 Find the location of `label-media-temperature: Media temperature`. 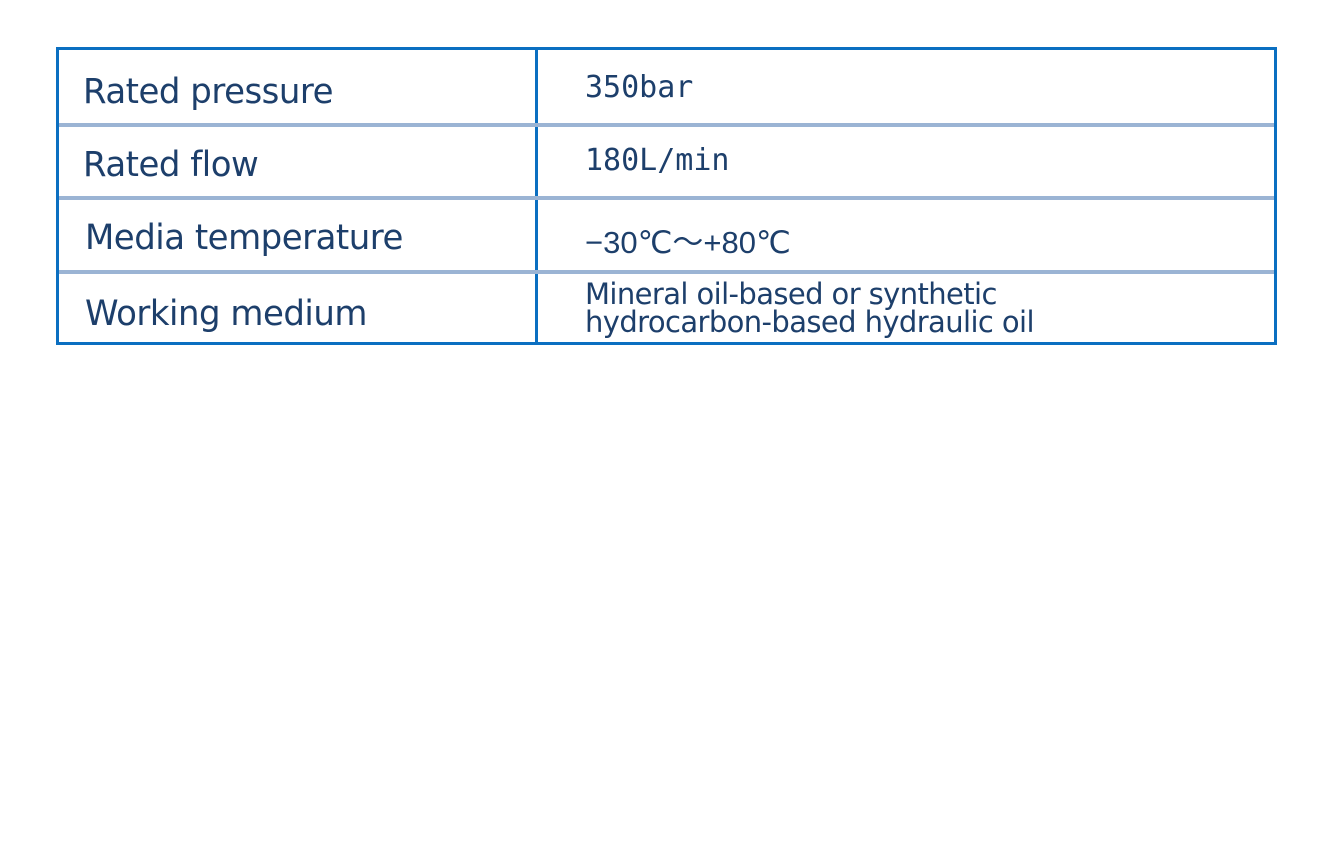

label-media-temperature: Media temperature is located at coordinates (244, 238).